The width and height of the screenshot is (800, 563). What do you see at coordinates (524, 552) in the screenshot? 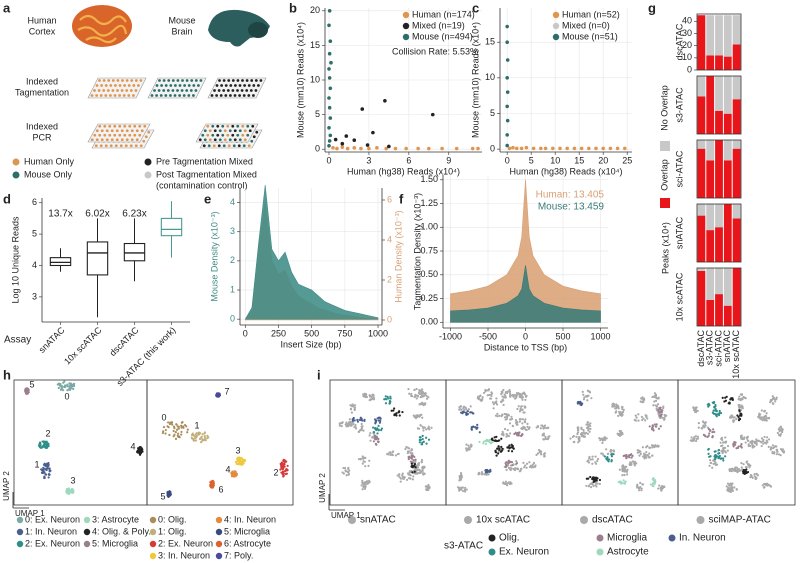
I see `legend-label: Ex. Neuron` at bounding box center [524, 552].